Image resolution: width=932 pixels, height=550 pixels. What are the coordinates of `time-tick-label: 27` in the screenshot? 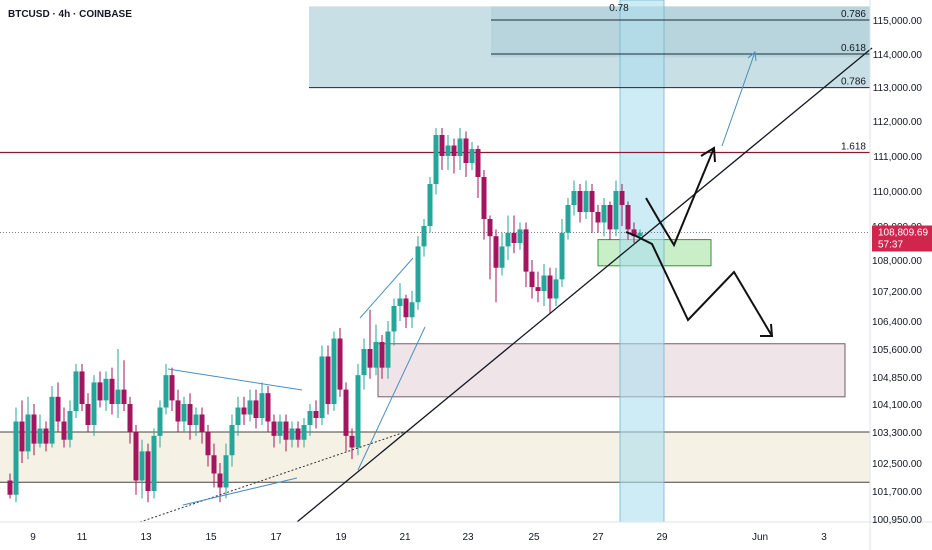 It's located at (598, 537).